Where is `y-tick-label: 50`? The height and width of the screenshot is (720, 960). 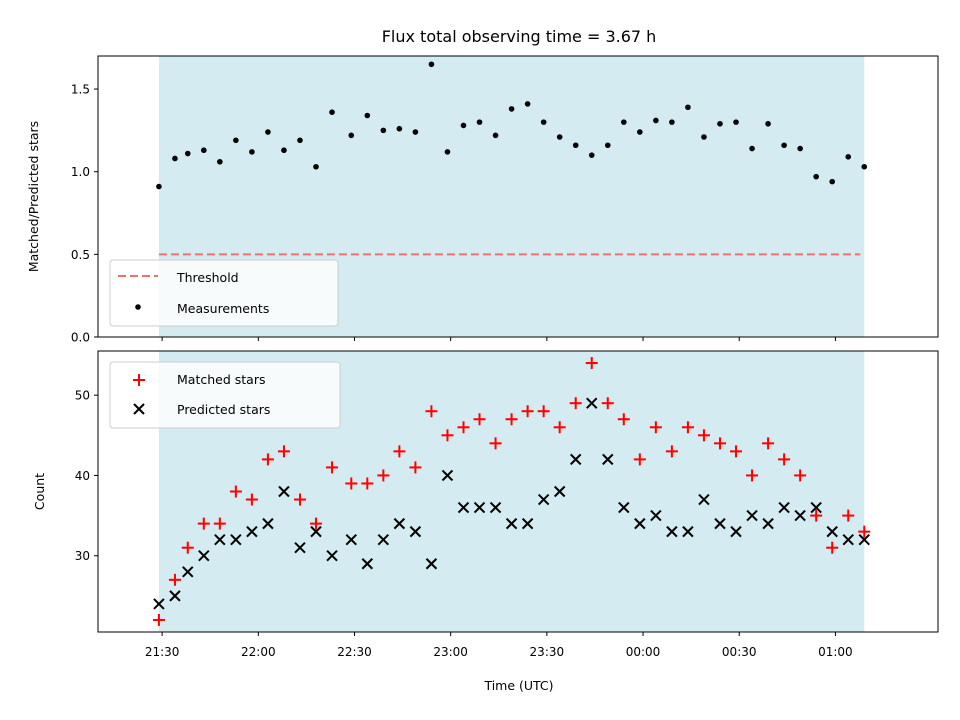
y-tick-label: 50 is located at coordinates (82, 396).